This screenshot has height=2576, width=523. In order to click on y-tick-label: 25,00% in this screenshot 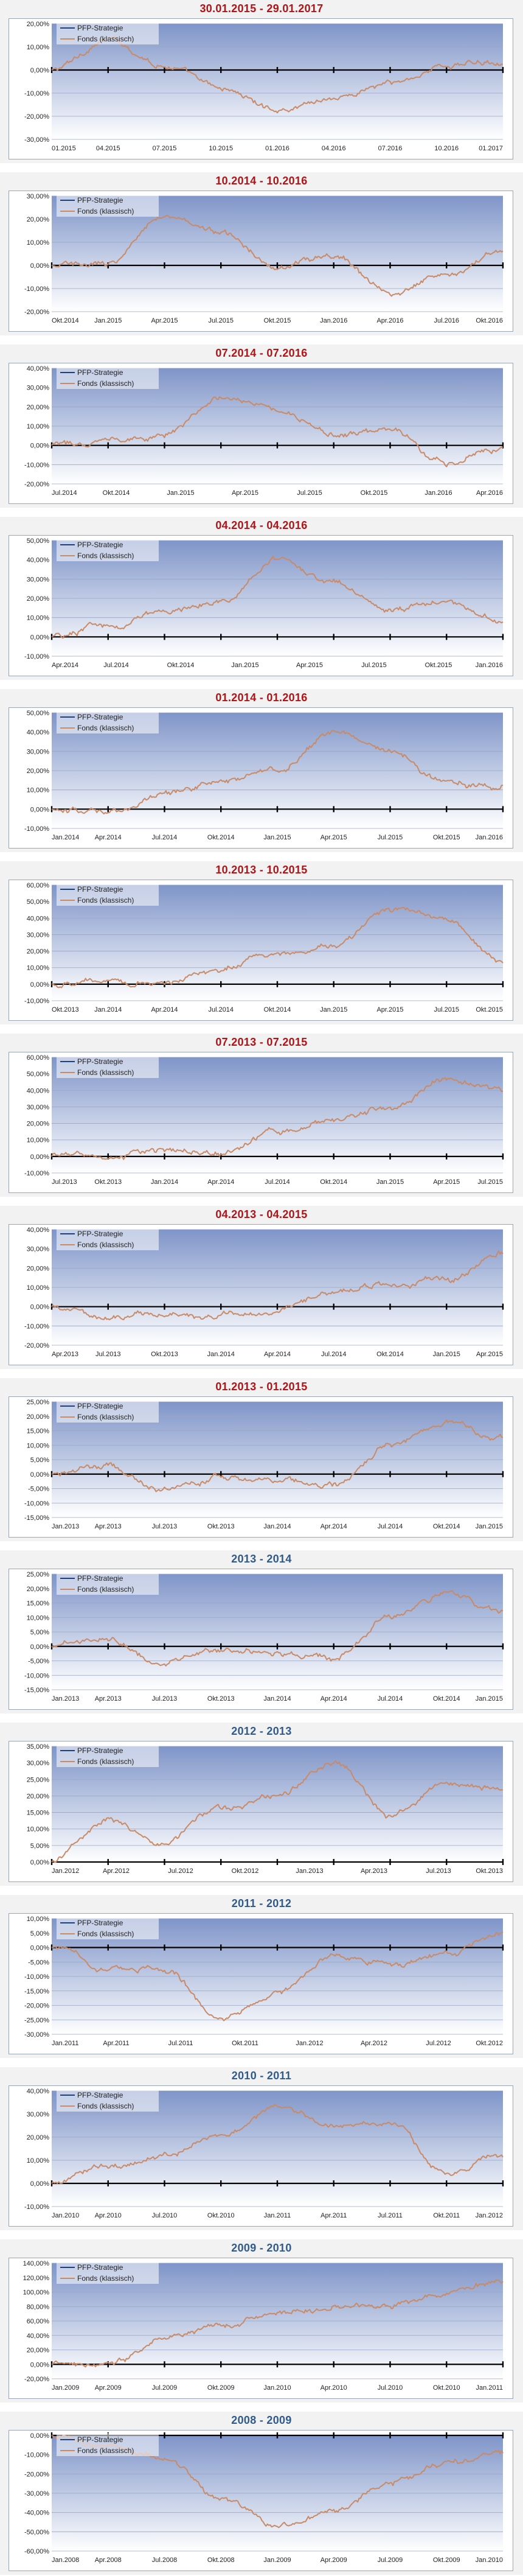, I will do `click(39, 1574)`.